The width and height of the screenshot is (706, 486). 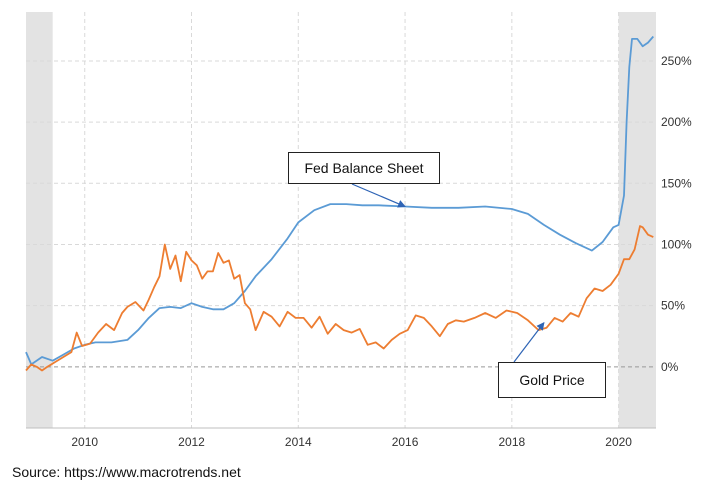 What do you see at coordinates (618, 442) in the screenshot?
I see `x-tick-label: 2020` at bounding box center [618, 442].